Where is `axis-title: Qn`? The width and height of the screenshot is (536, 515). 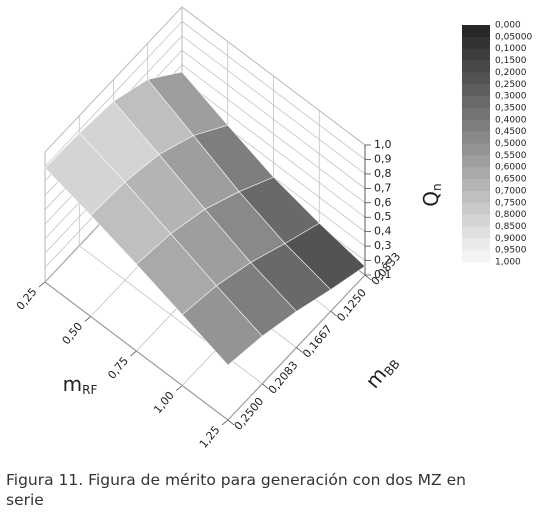 axis-title: Qn is located at coordinates (431, 194).